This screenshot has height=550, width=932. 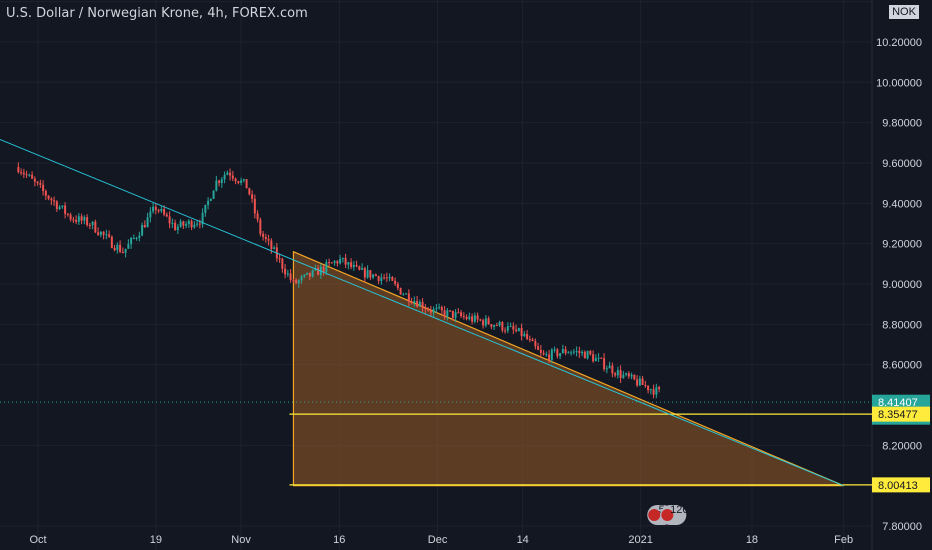 I want to click on price-tick-label: 9.00000, so click(x=902, y=285).